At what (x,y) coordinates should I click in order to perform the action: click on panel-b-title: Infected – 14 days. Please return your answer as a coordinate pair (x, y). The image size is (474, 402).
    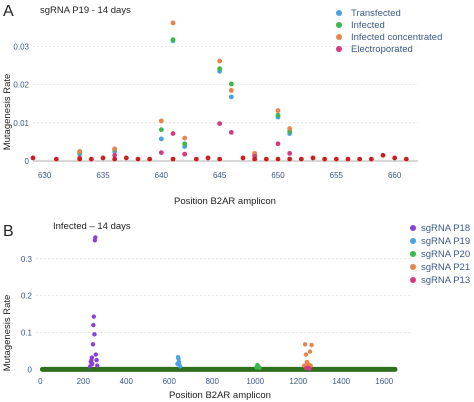
    Looking at the image, I should click on (92, 226).